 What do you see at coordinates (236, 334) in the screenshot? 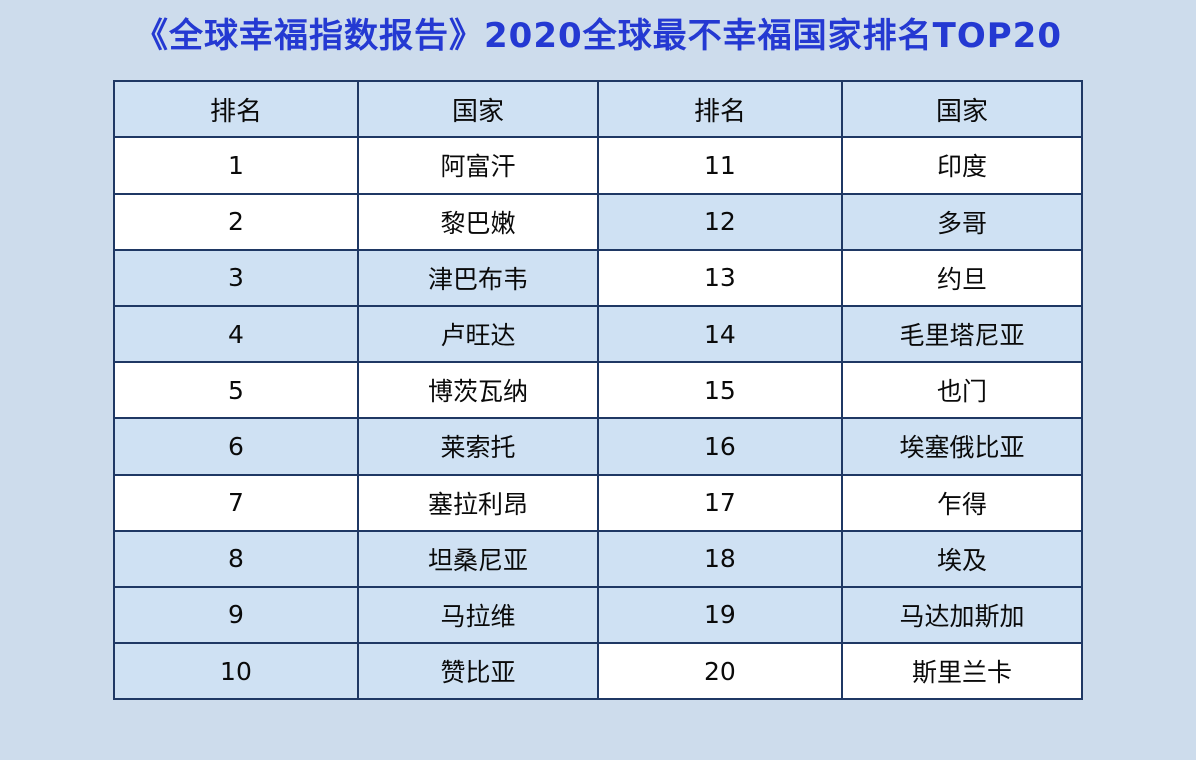
I see `rank-cell: 4` at bounding box center [236, 334].